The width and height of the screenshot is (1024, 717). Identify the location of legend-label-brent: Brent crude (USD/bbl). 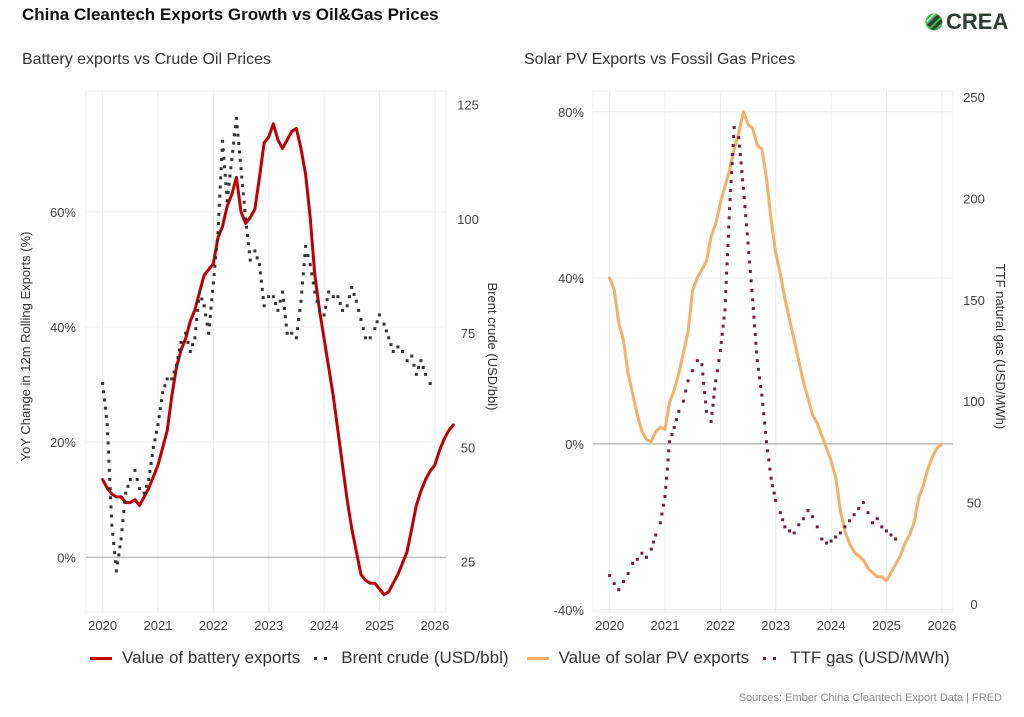
(425, 657).